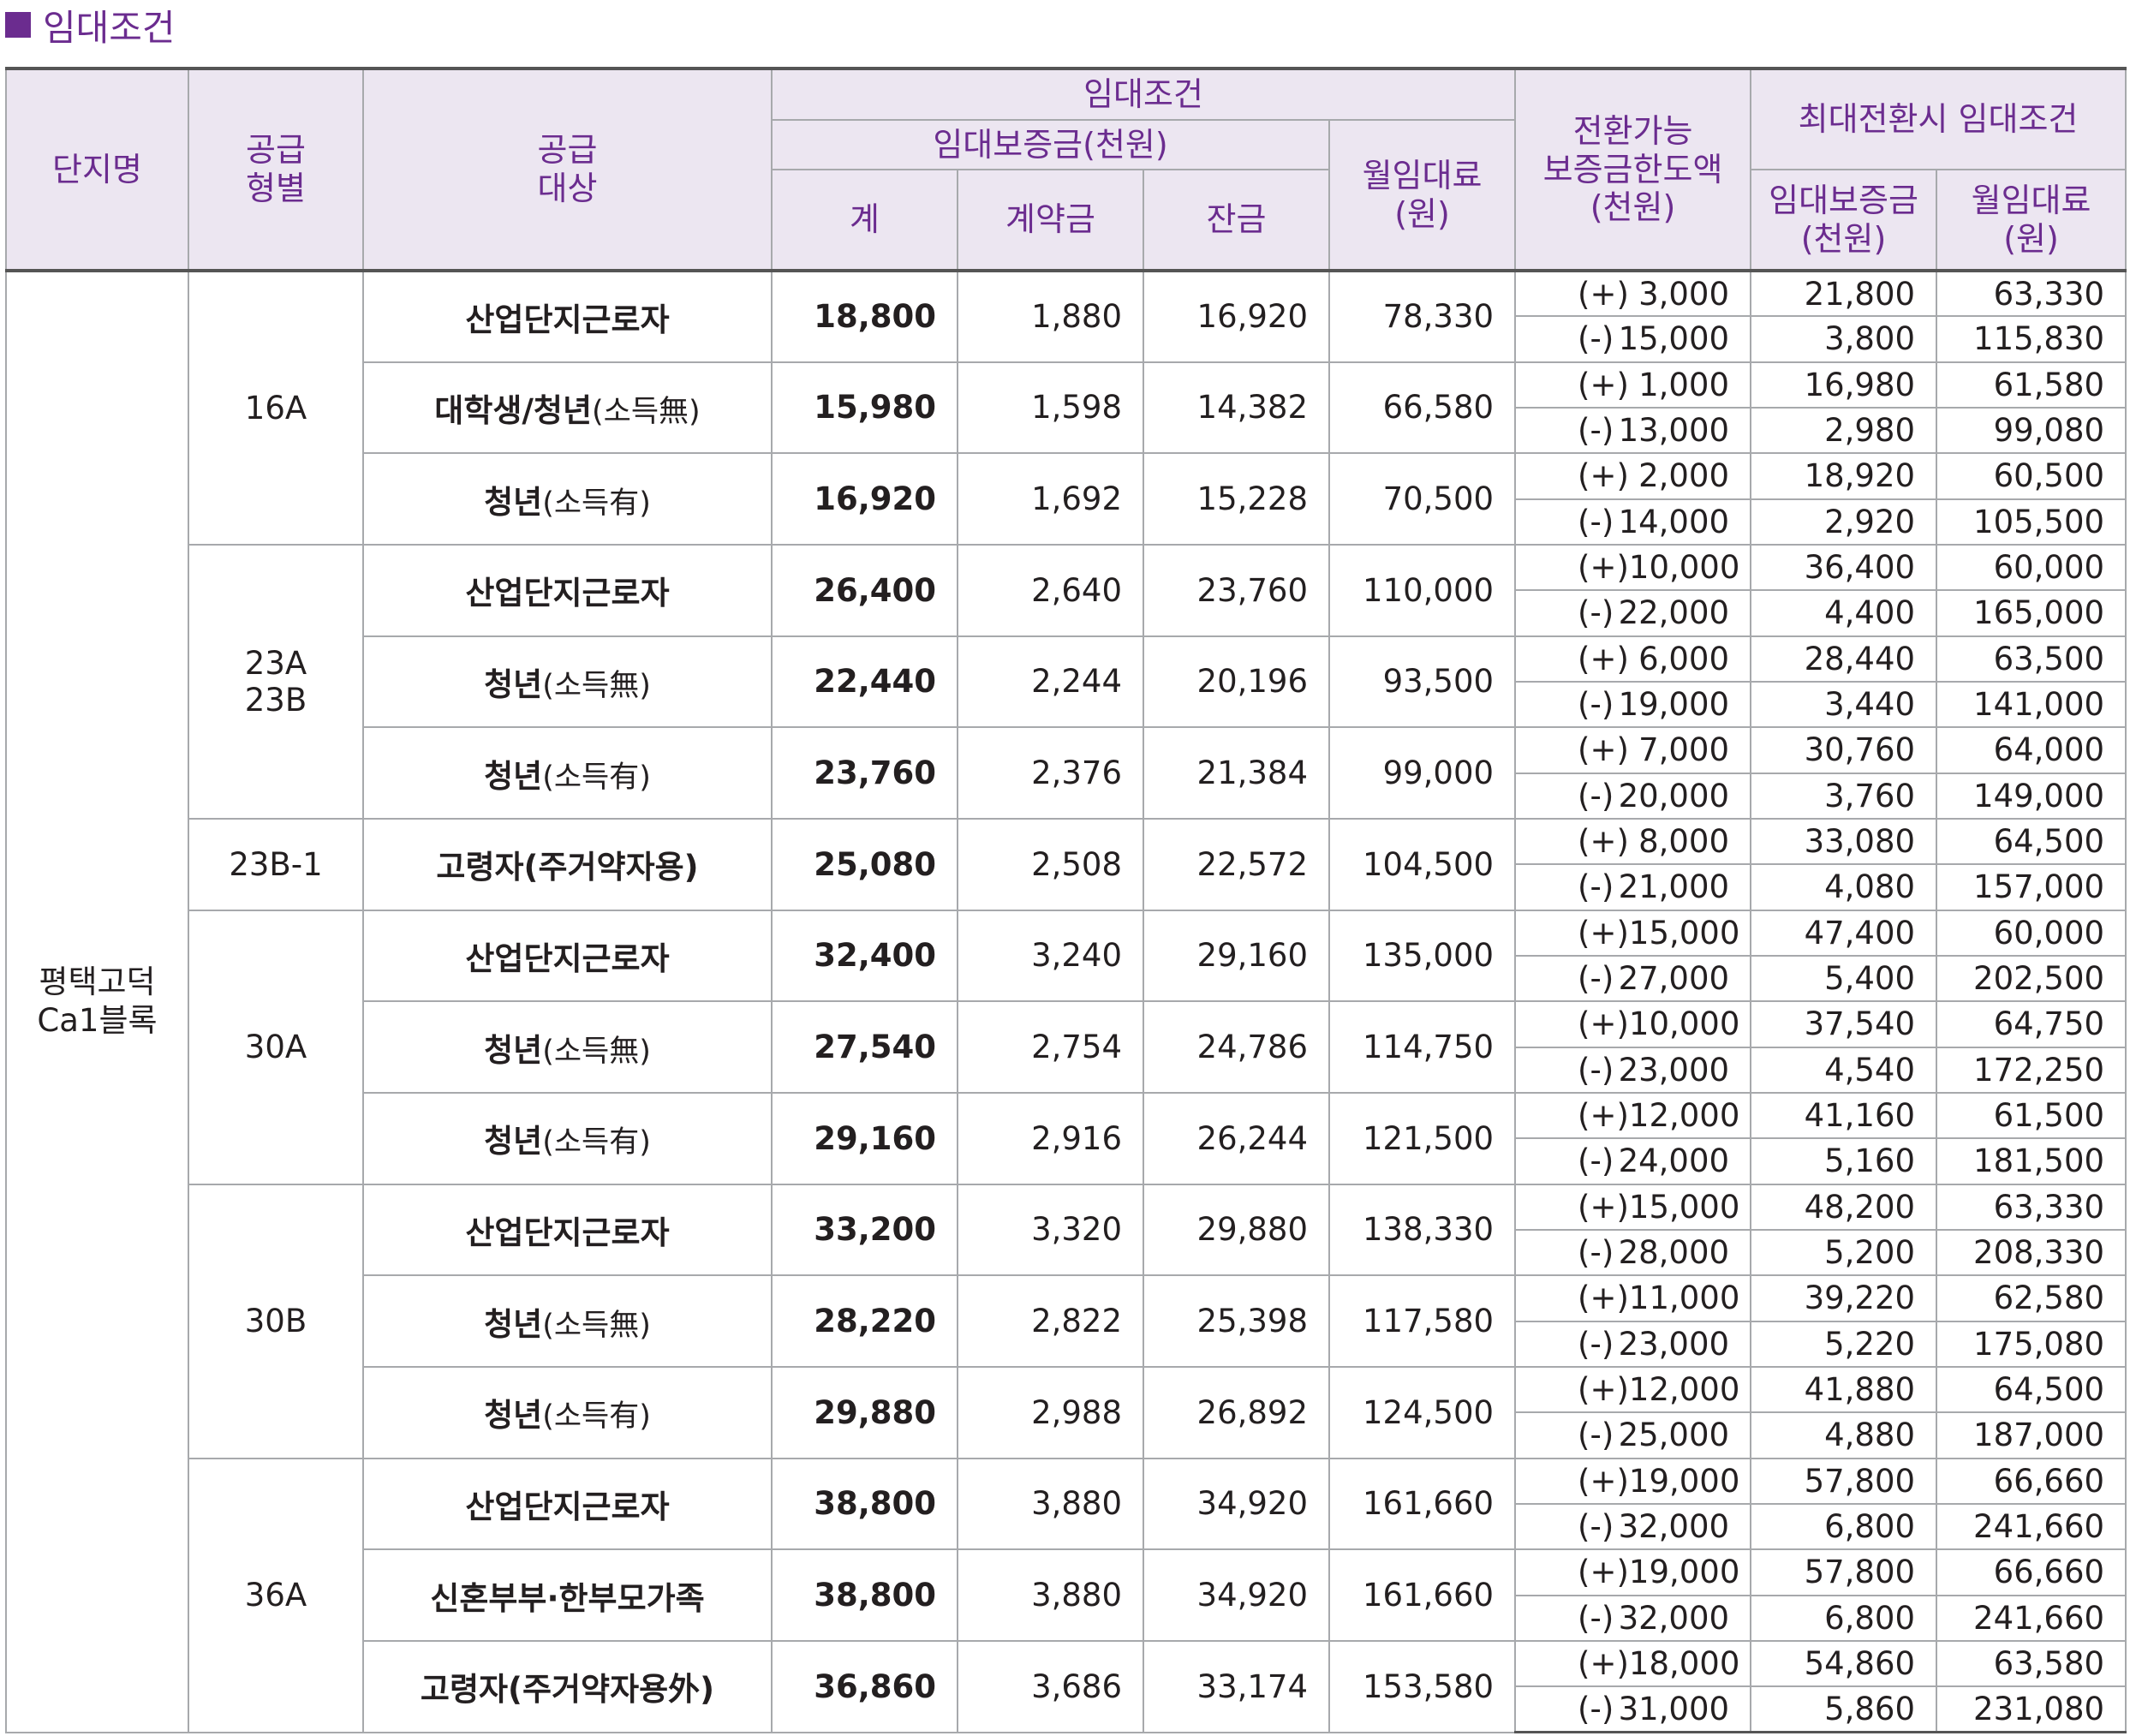  I want to click on table-row: (-) 23,000 5,220 175,080, so click(1066, 1344).